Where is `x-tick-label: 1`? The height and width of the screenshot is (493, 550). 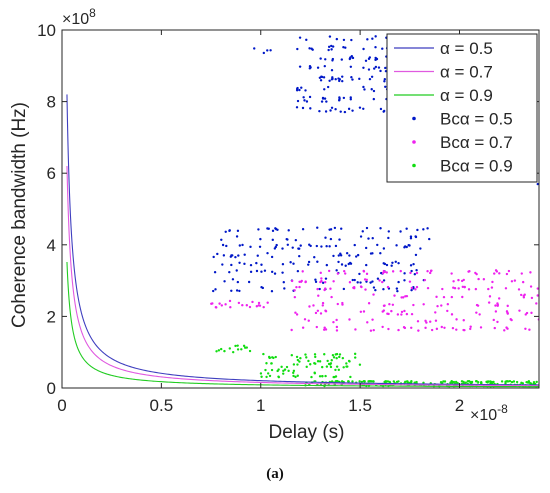
x-tick-label: 1 is located at coordinates (260, 405).